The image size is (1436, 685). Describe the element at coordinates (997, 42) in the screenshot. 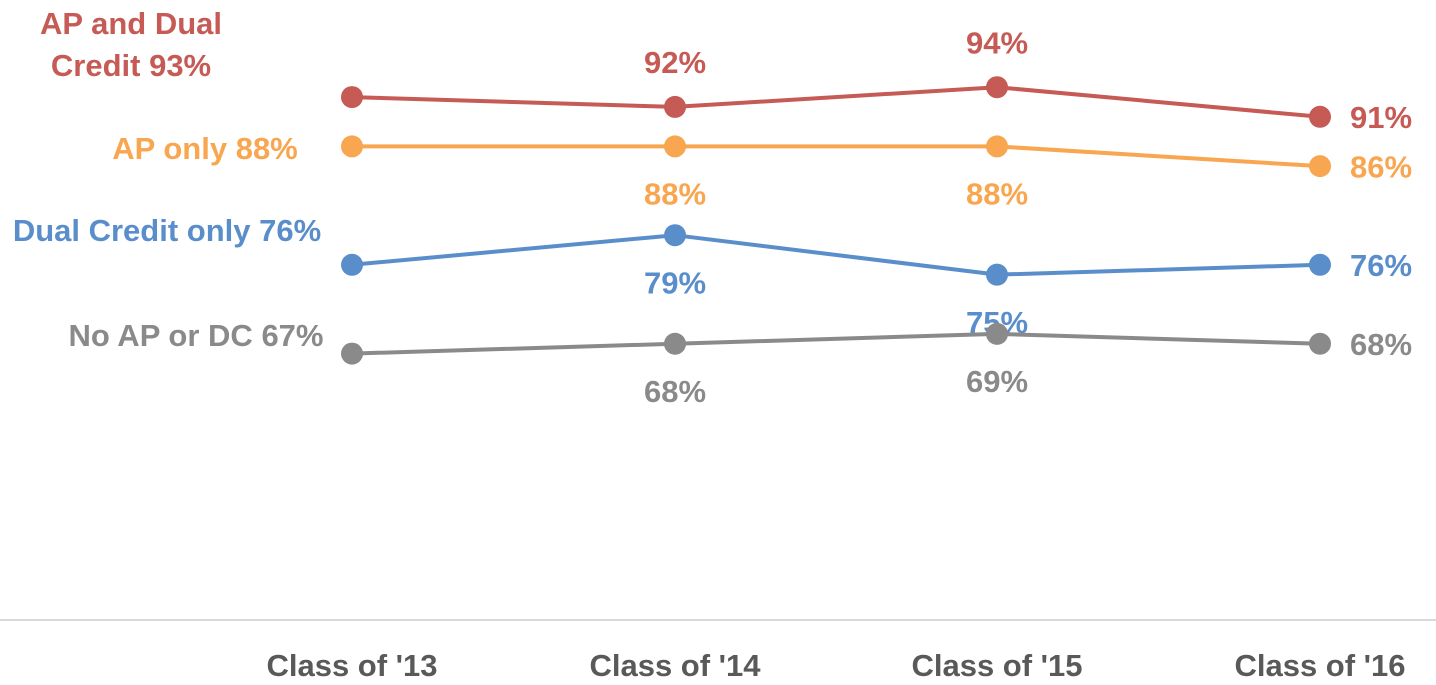

I see `data-label: 94%` at that location.